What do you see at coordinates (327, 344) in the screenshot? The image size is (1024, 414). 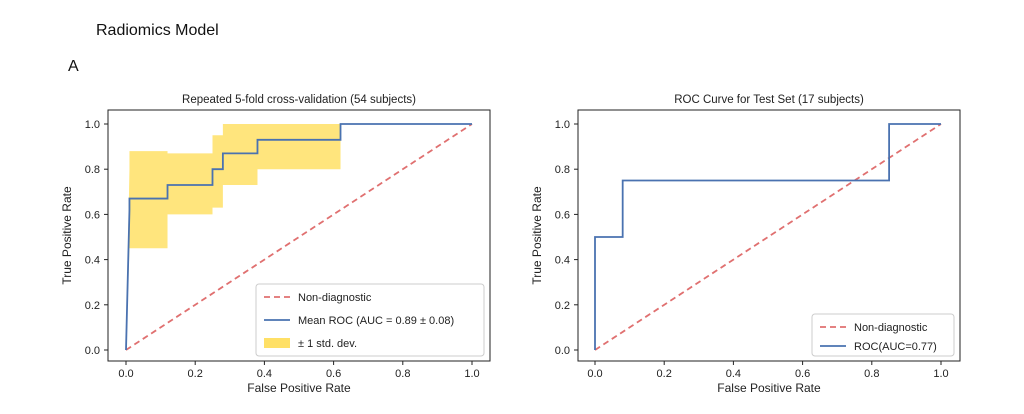 I see `legend-entry: ± 1 std. dev.` at bounding box center [327, 344].